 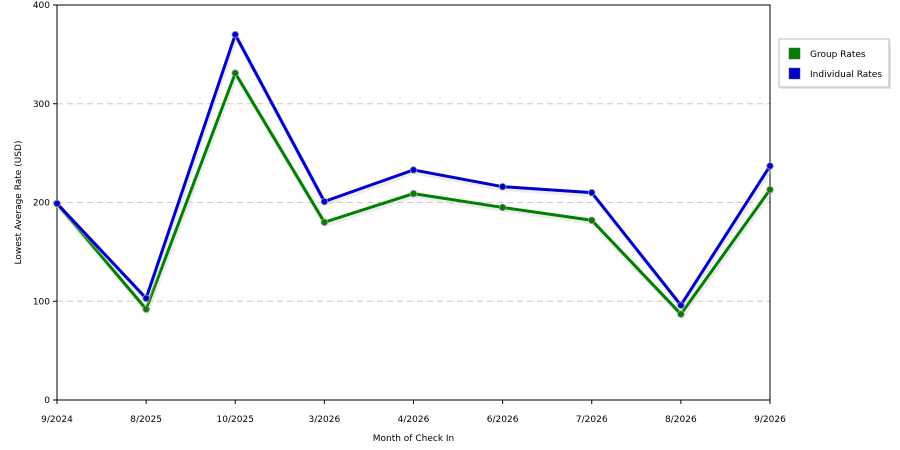 What do you see at coordinates (57, 420) in the screenshot?
I see `x-tick-label: 9/2024` at bounding box center [57, 420].